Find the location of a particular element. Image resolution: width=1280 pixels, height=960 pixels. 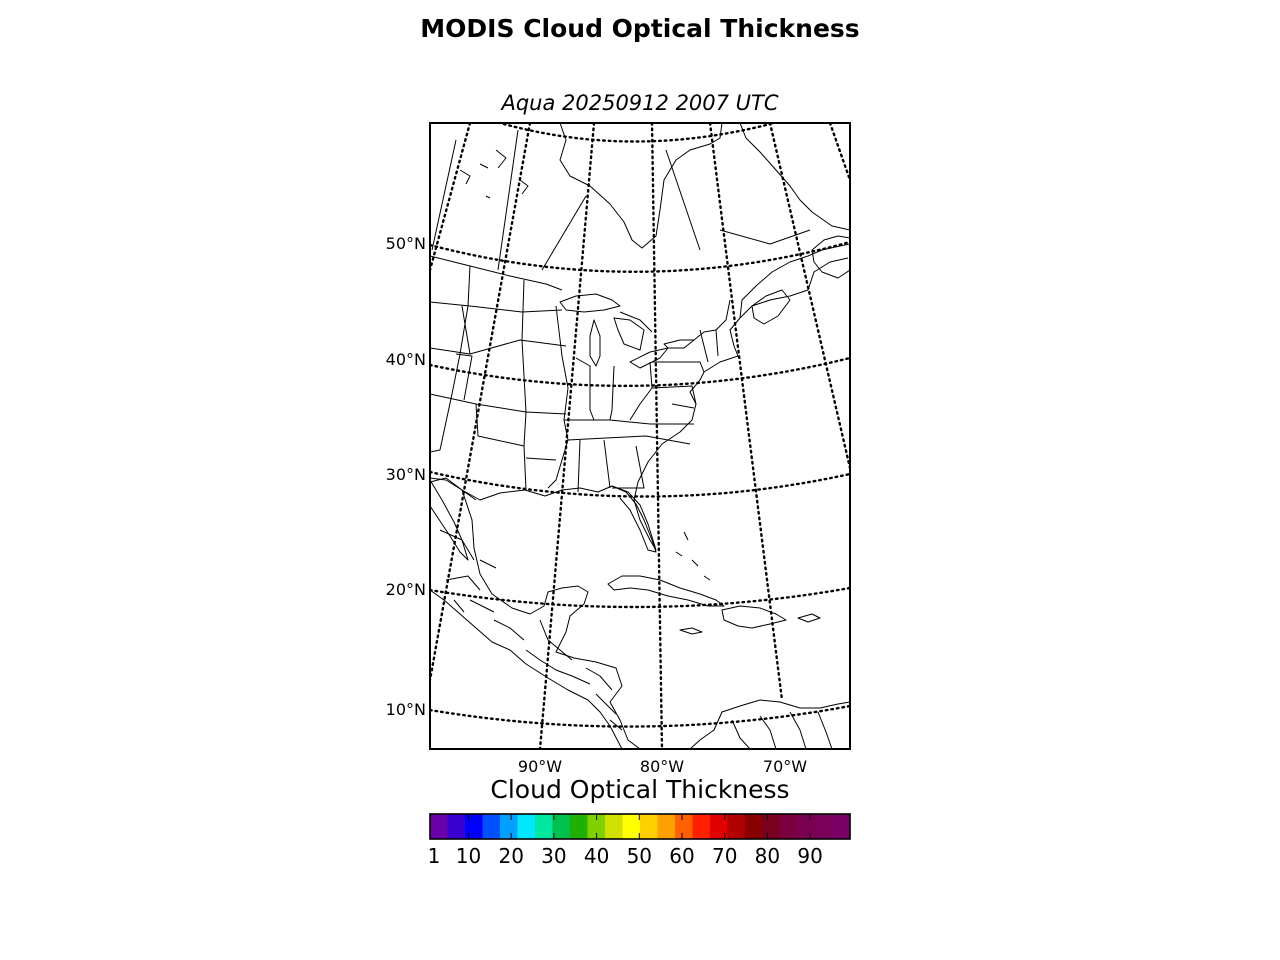

gulf-mexico-coast is located at coordinates (551, 619).